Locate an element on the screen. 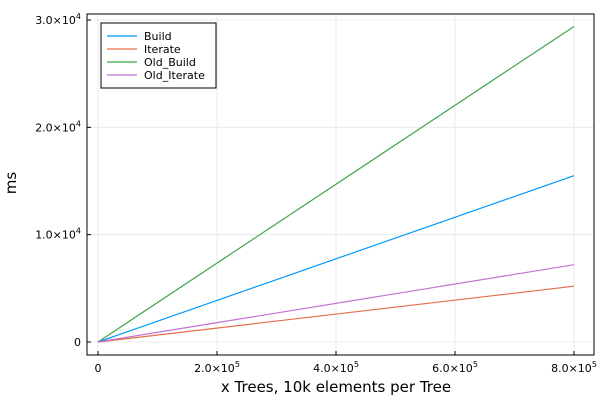 The image size is (600, 400). y-tick-label: 2.0×10⁴ is located at coordinates (58, 126).